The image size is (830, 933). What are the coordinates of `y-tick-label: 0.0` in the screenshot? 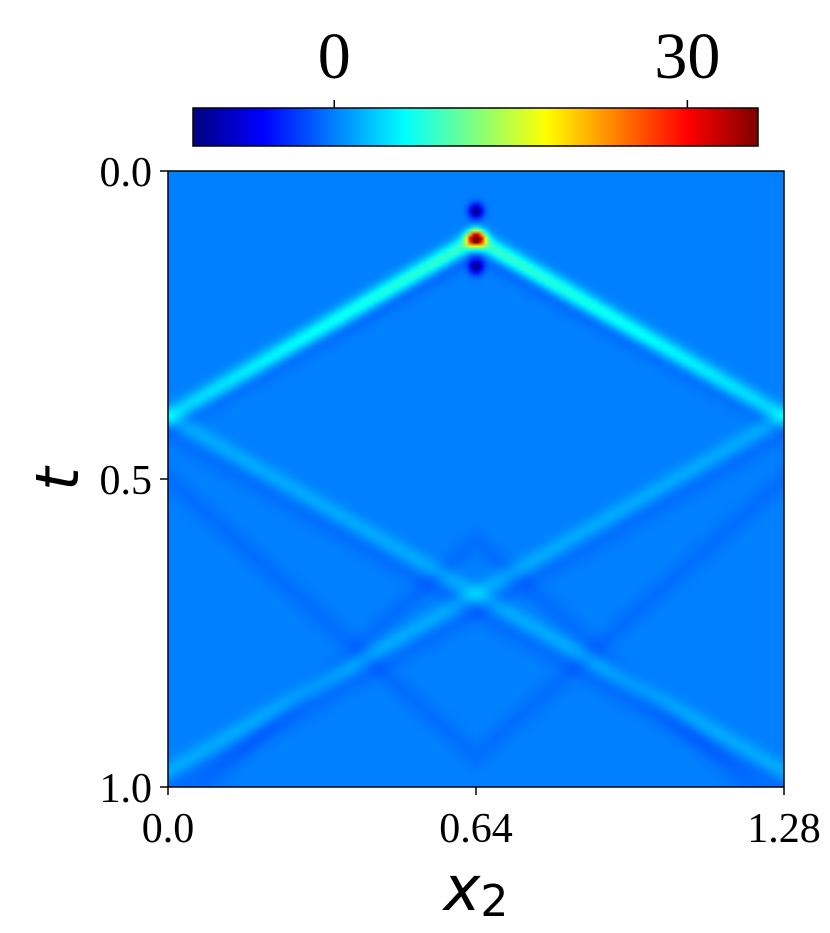 It's located at (126, 173).